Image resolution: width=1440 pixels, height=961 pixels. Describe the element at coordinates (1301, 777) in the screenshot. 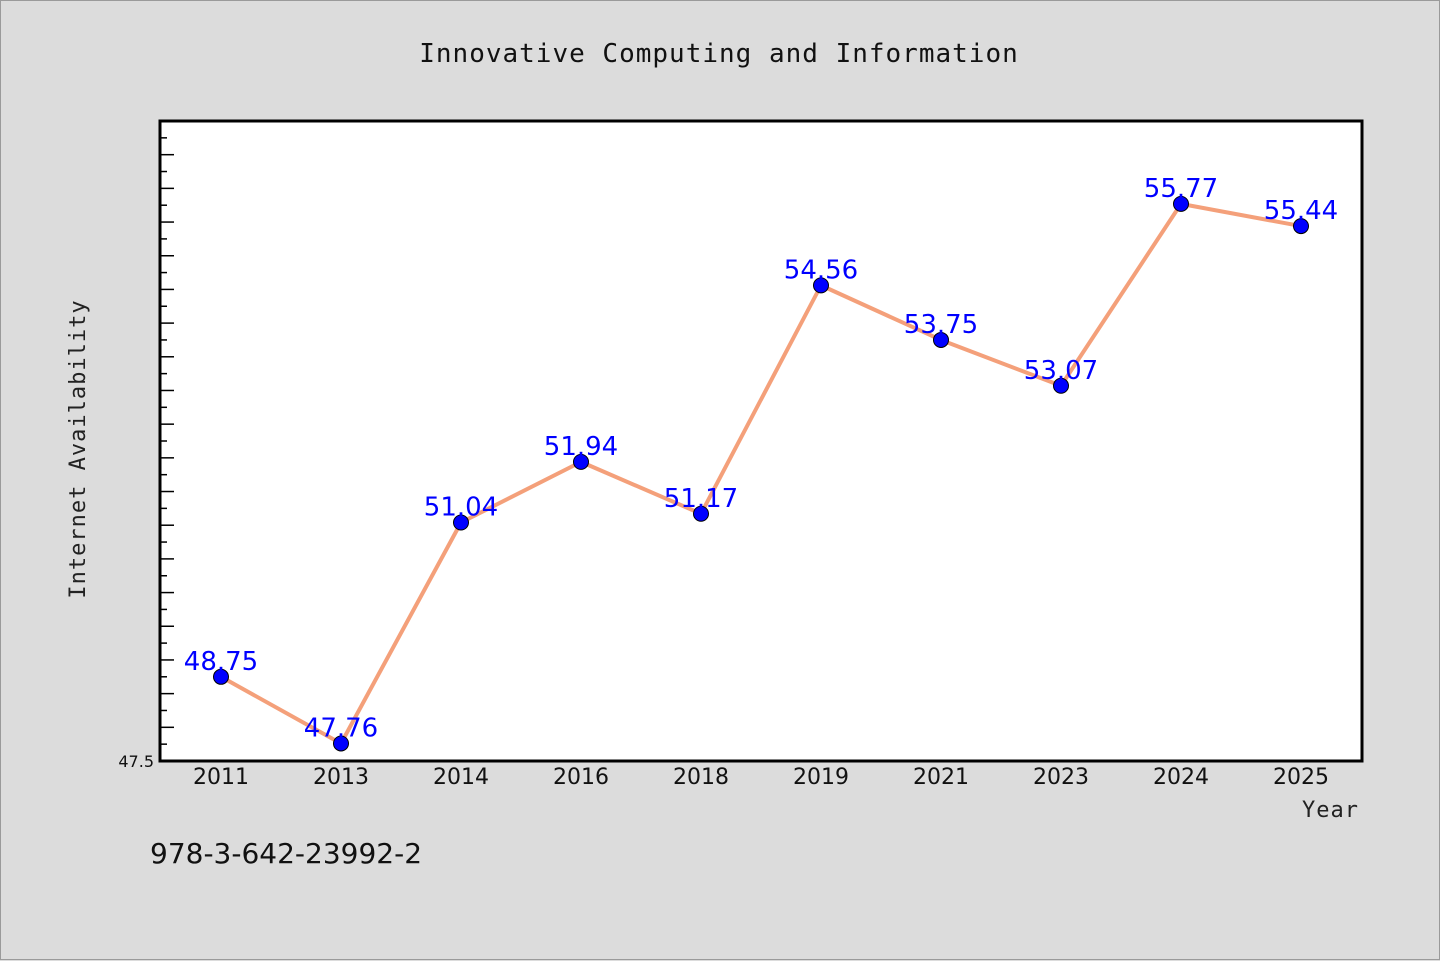

I see `x-tick-label: 2025` at that location.